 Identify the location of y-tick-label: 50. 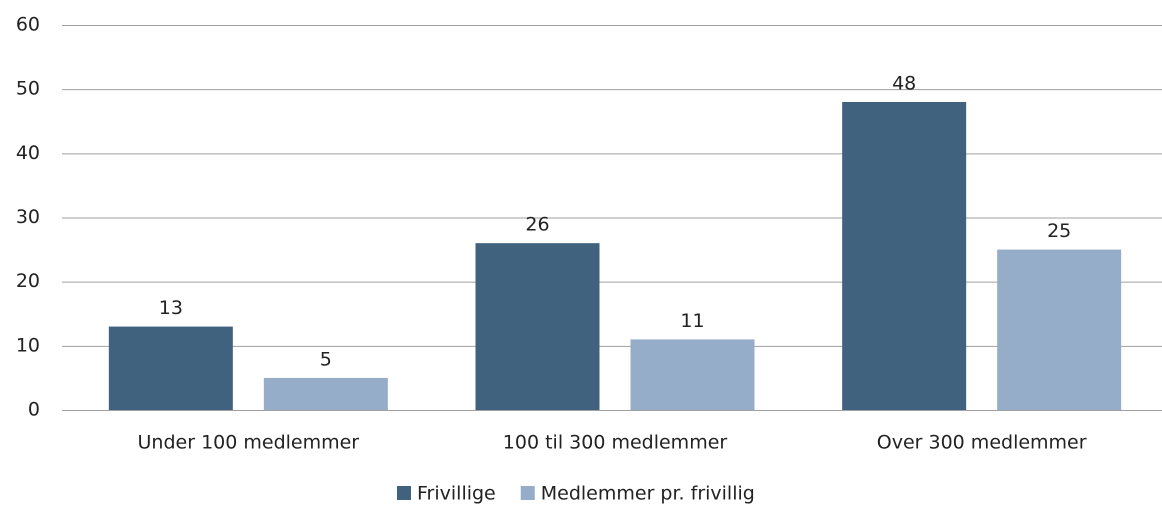
(28, 89).